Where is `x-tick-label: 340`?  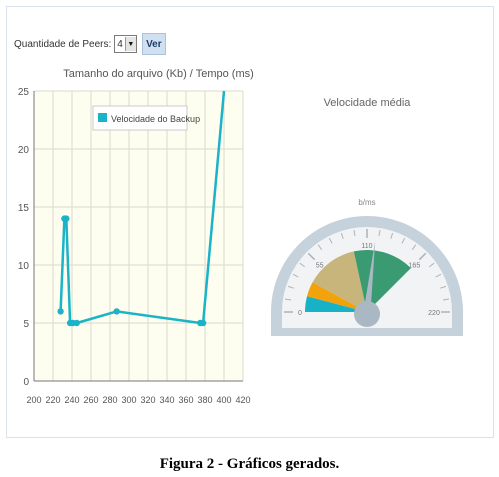
x-tick-label: 340 is located at coordinates (166, 400).